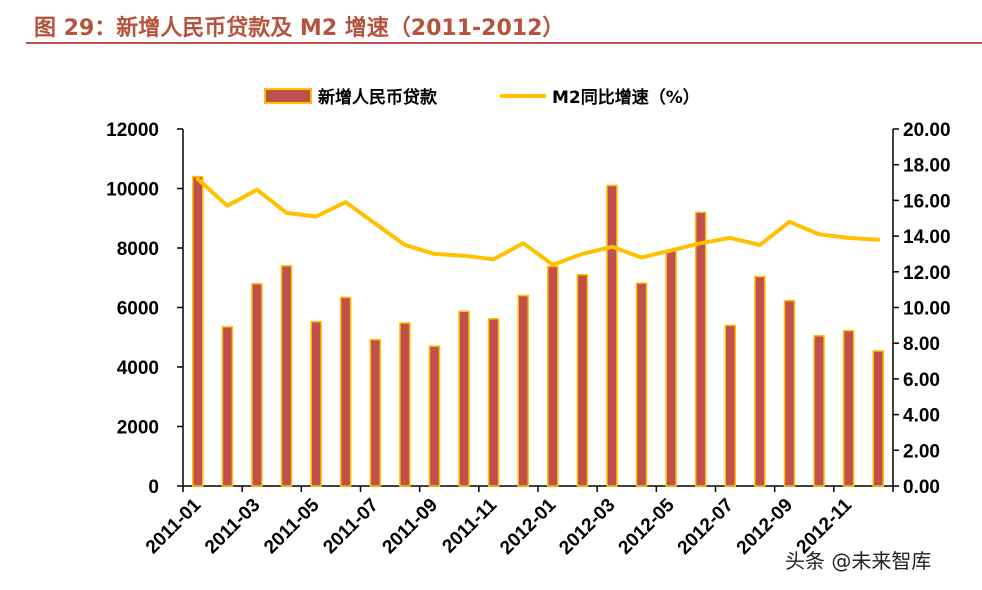 This screenshot has height=590, width=982. I want to click on x-tick-label: 2012-05, so click(647, 526).